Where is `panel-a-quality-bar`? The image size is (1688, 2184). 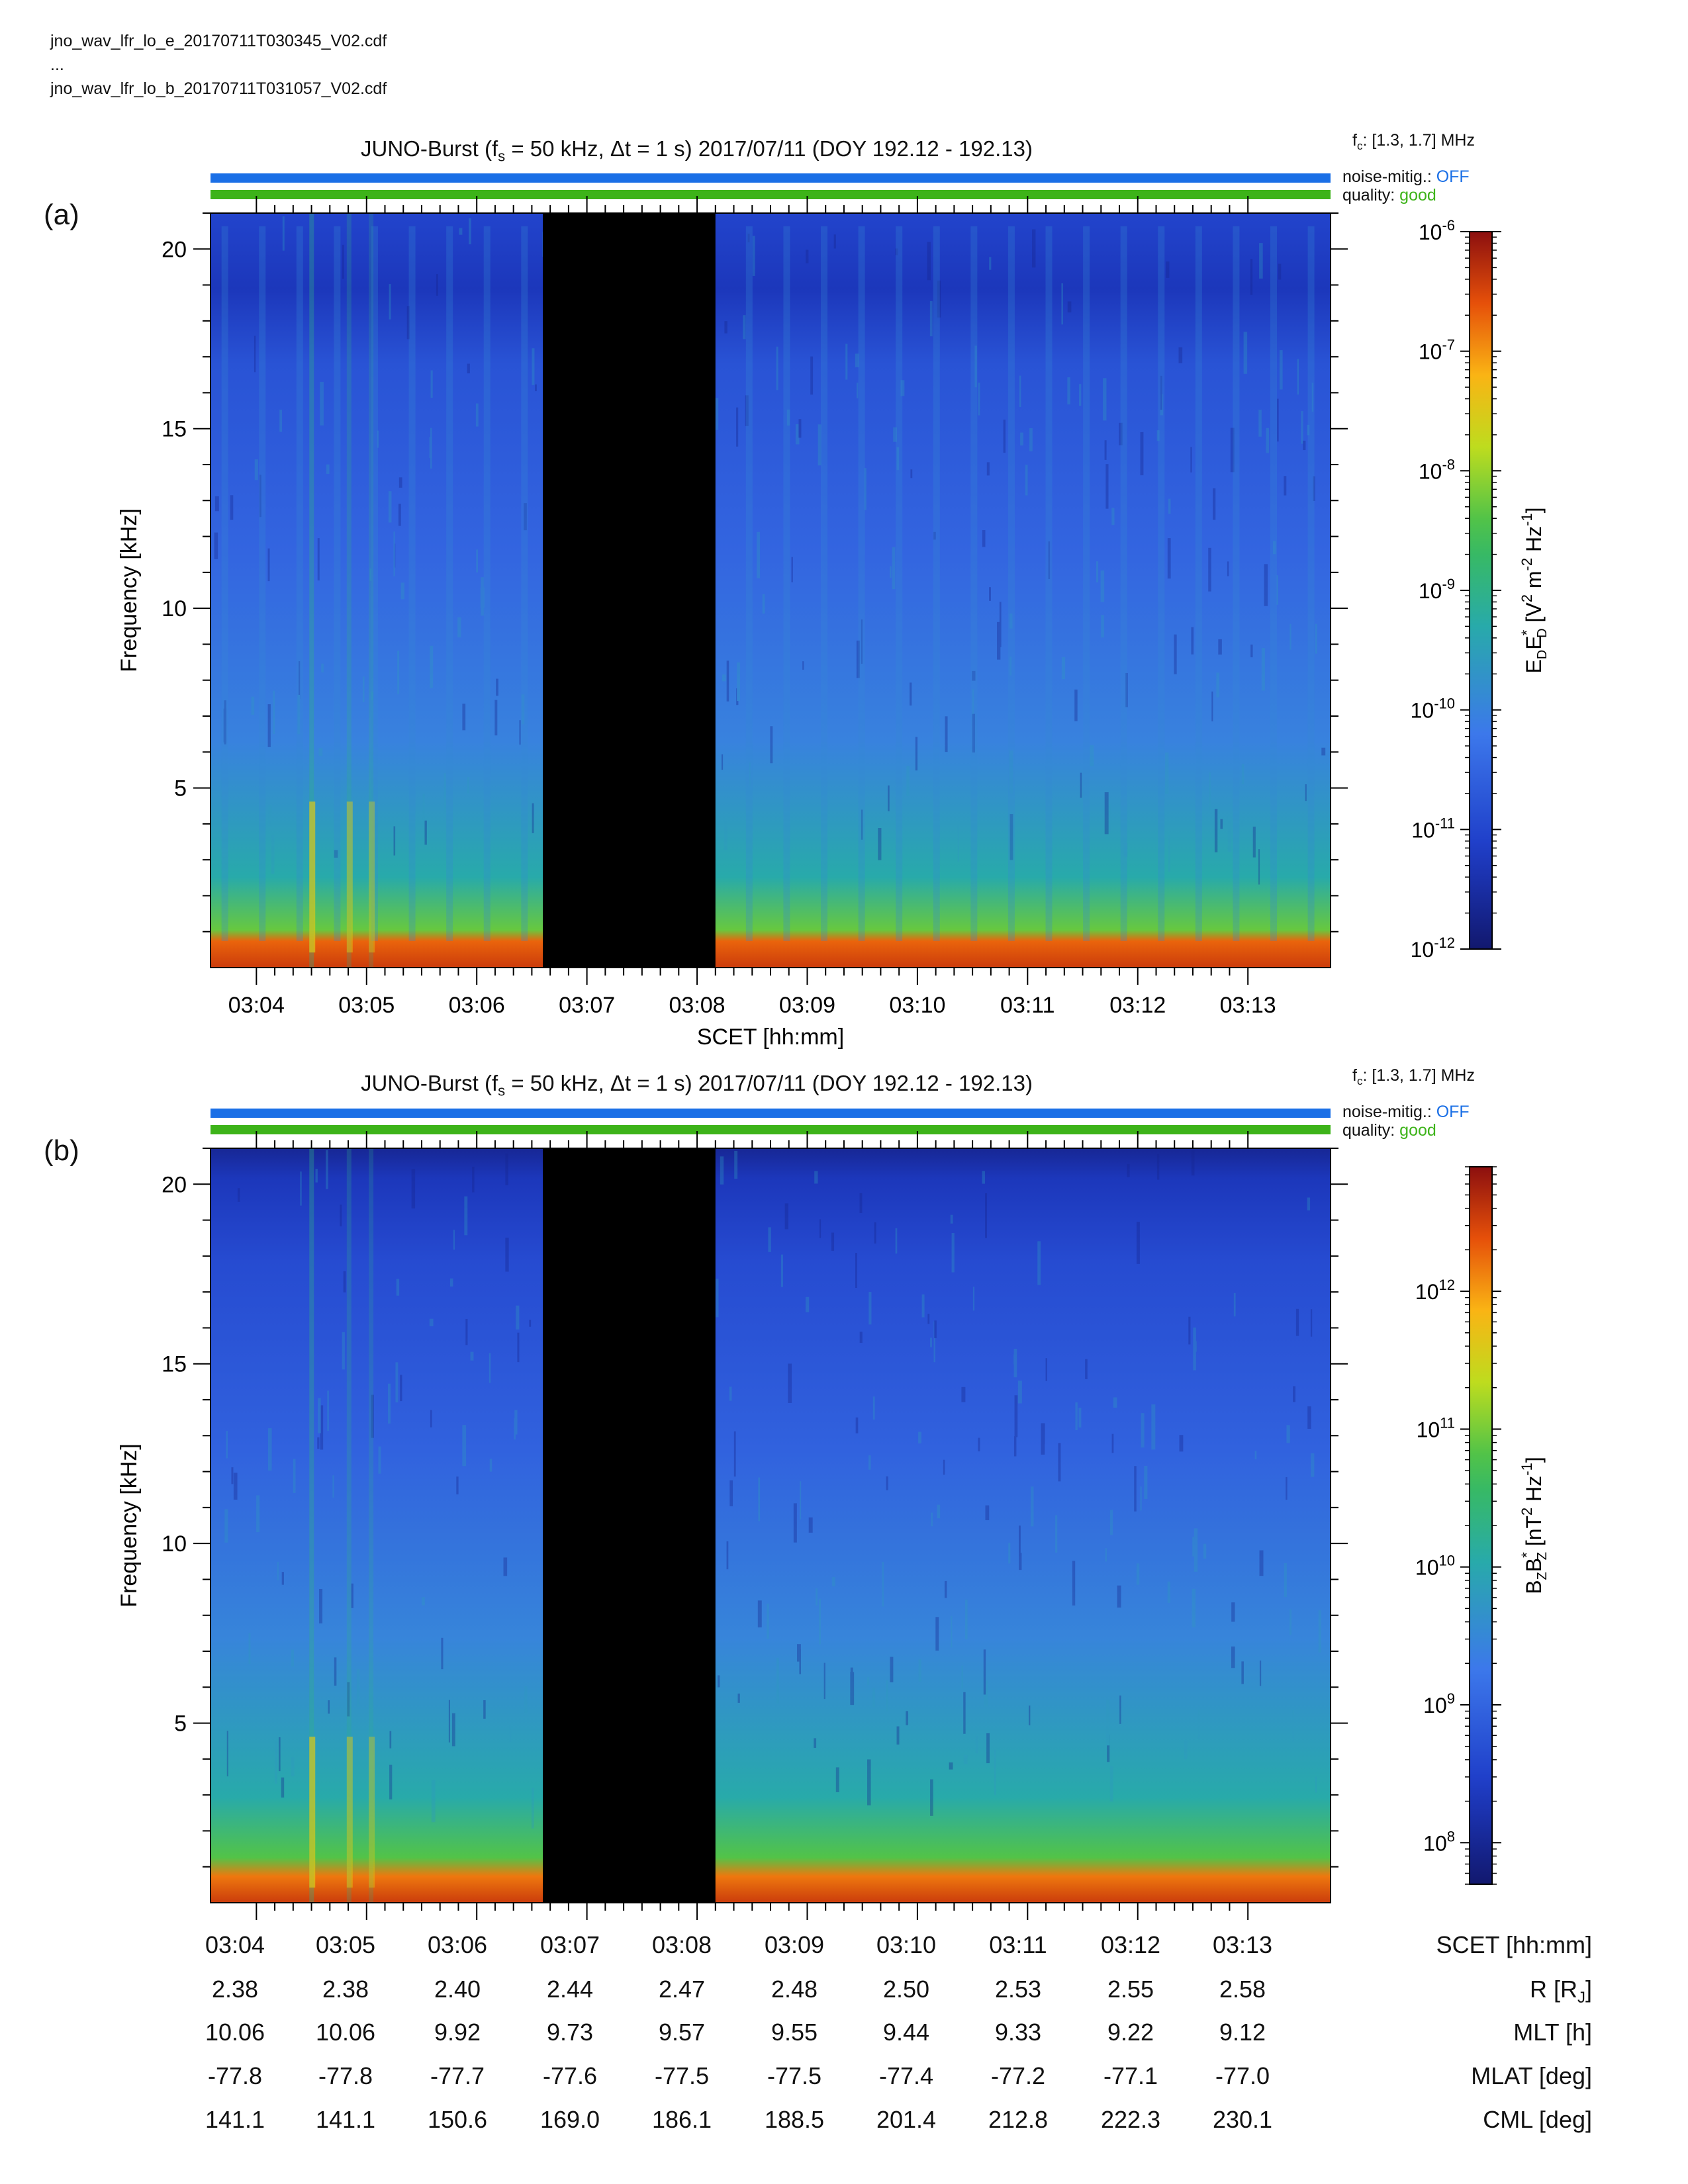
panel-a-quality-bar is located at coordinates (771, 194).